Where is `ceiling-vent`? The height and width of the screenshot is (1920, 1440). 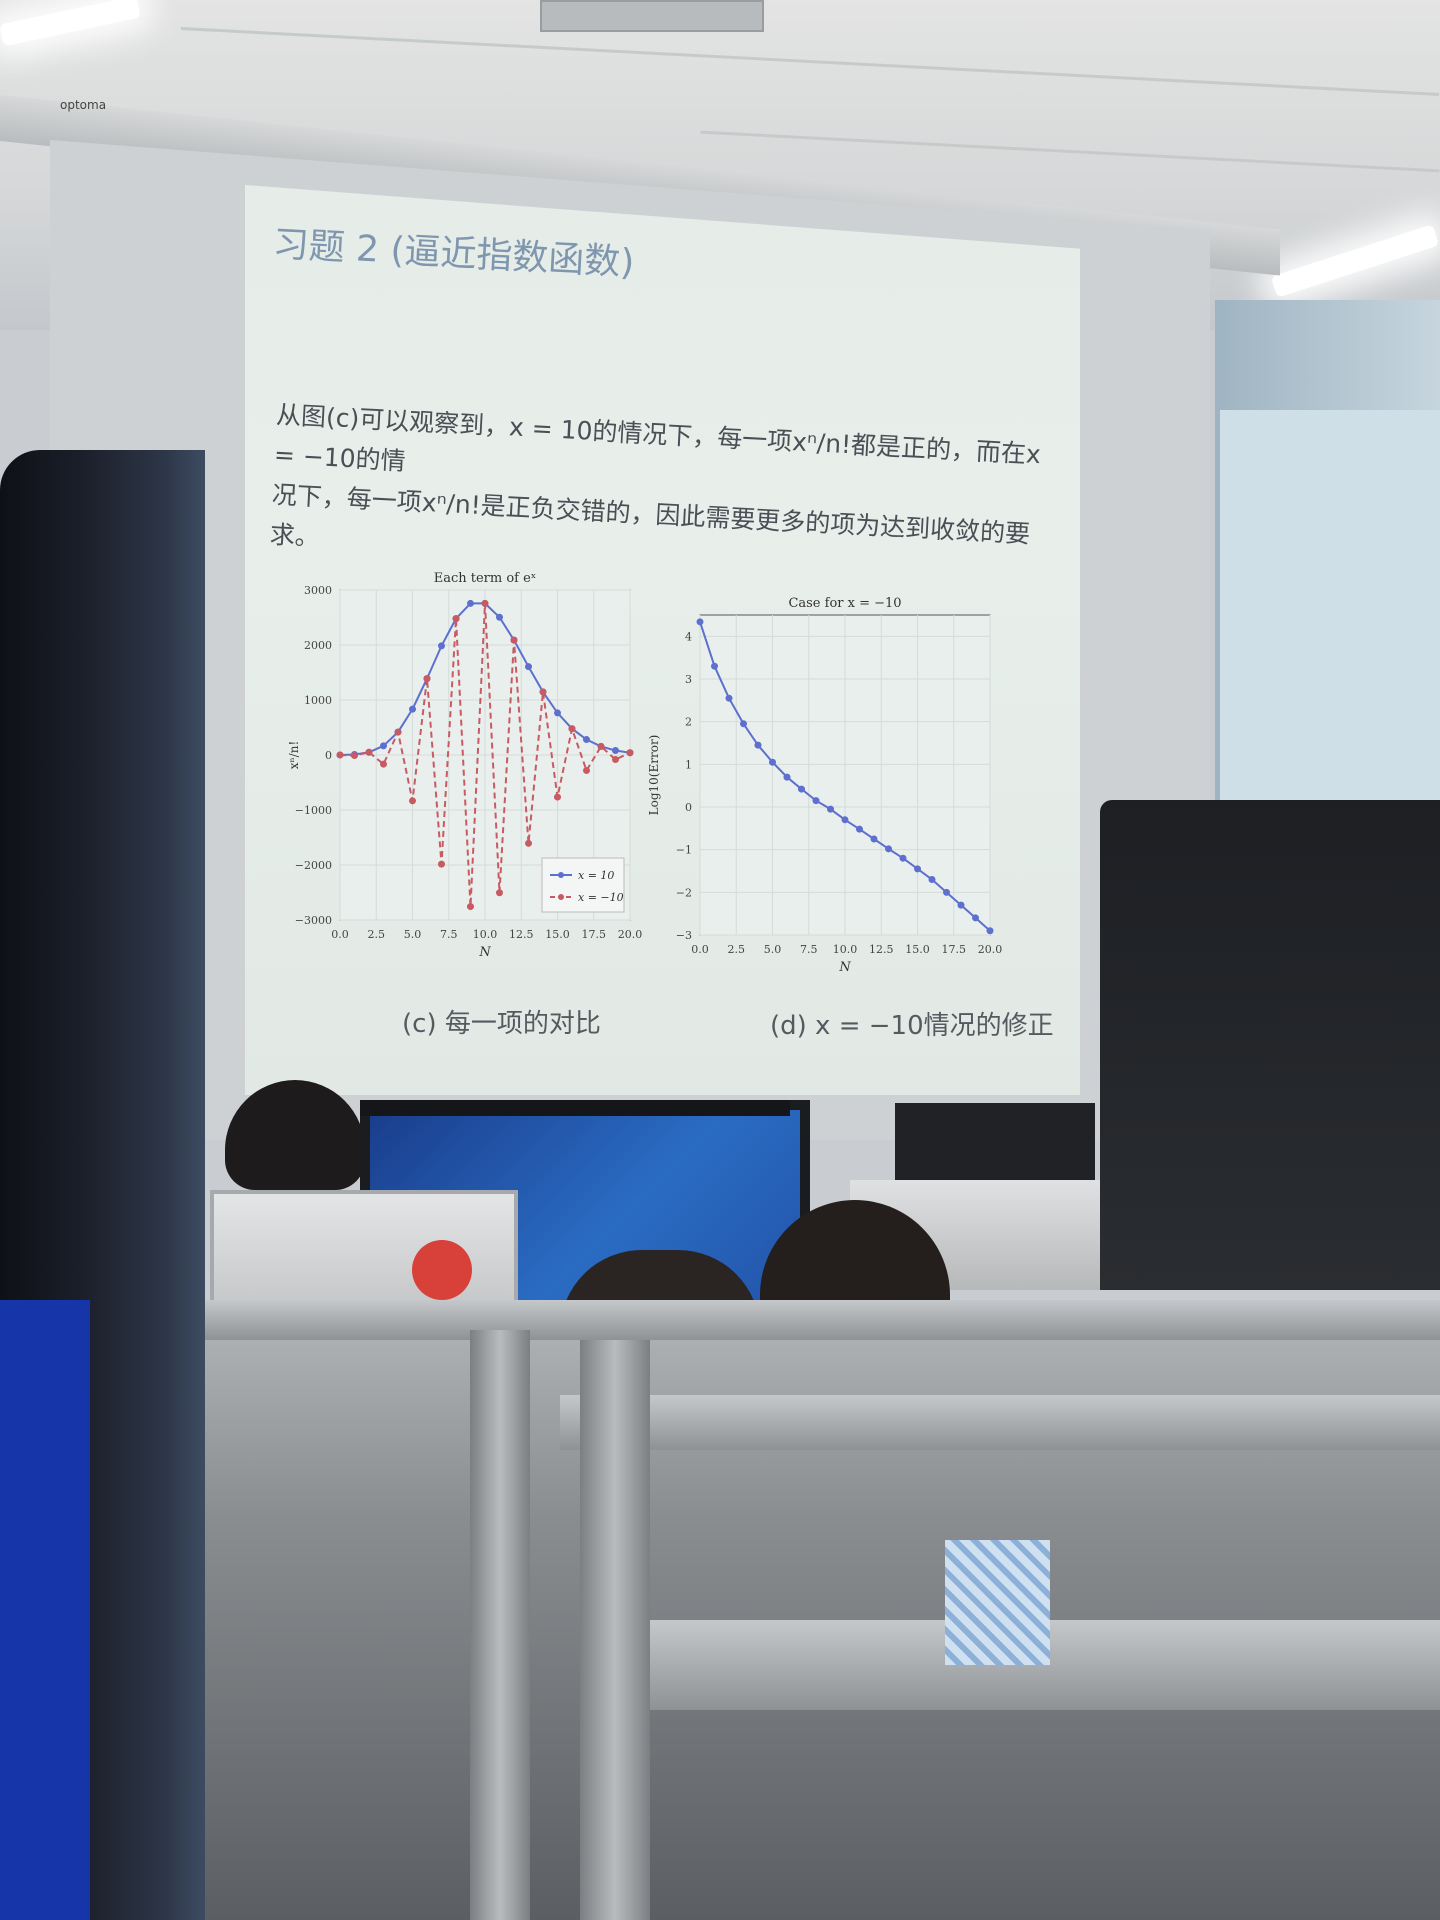 ceiling-vent is located at coordinates (652, 16).